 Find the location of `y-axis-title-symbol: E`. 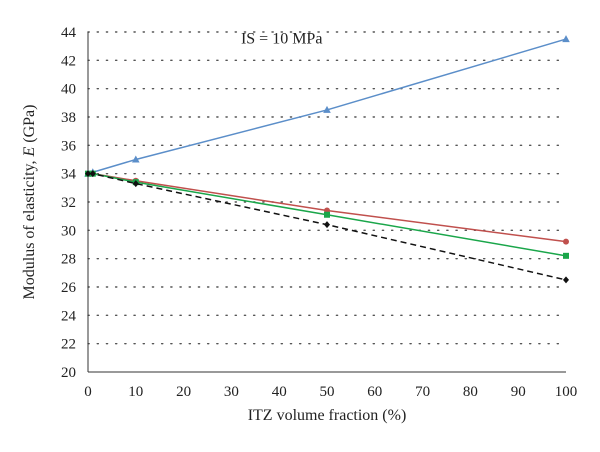

y-axis-title-symbol: E is located at coordinates (29, 152).